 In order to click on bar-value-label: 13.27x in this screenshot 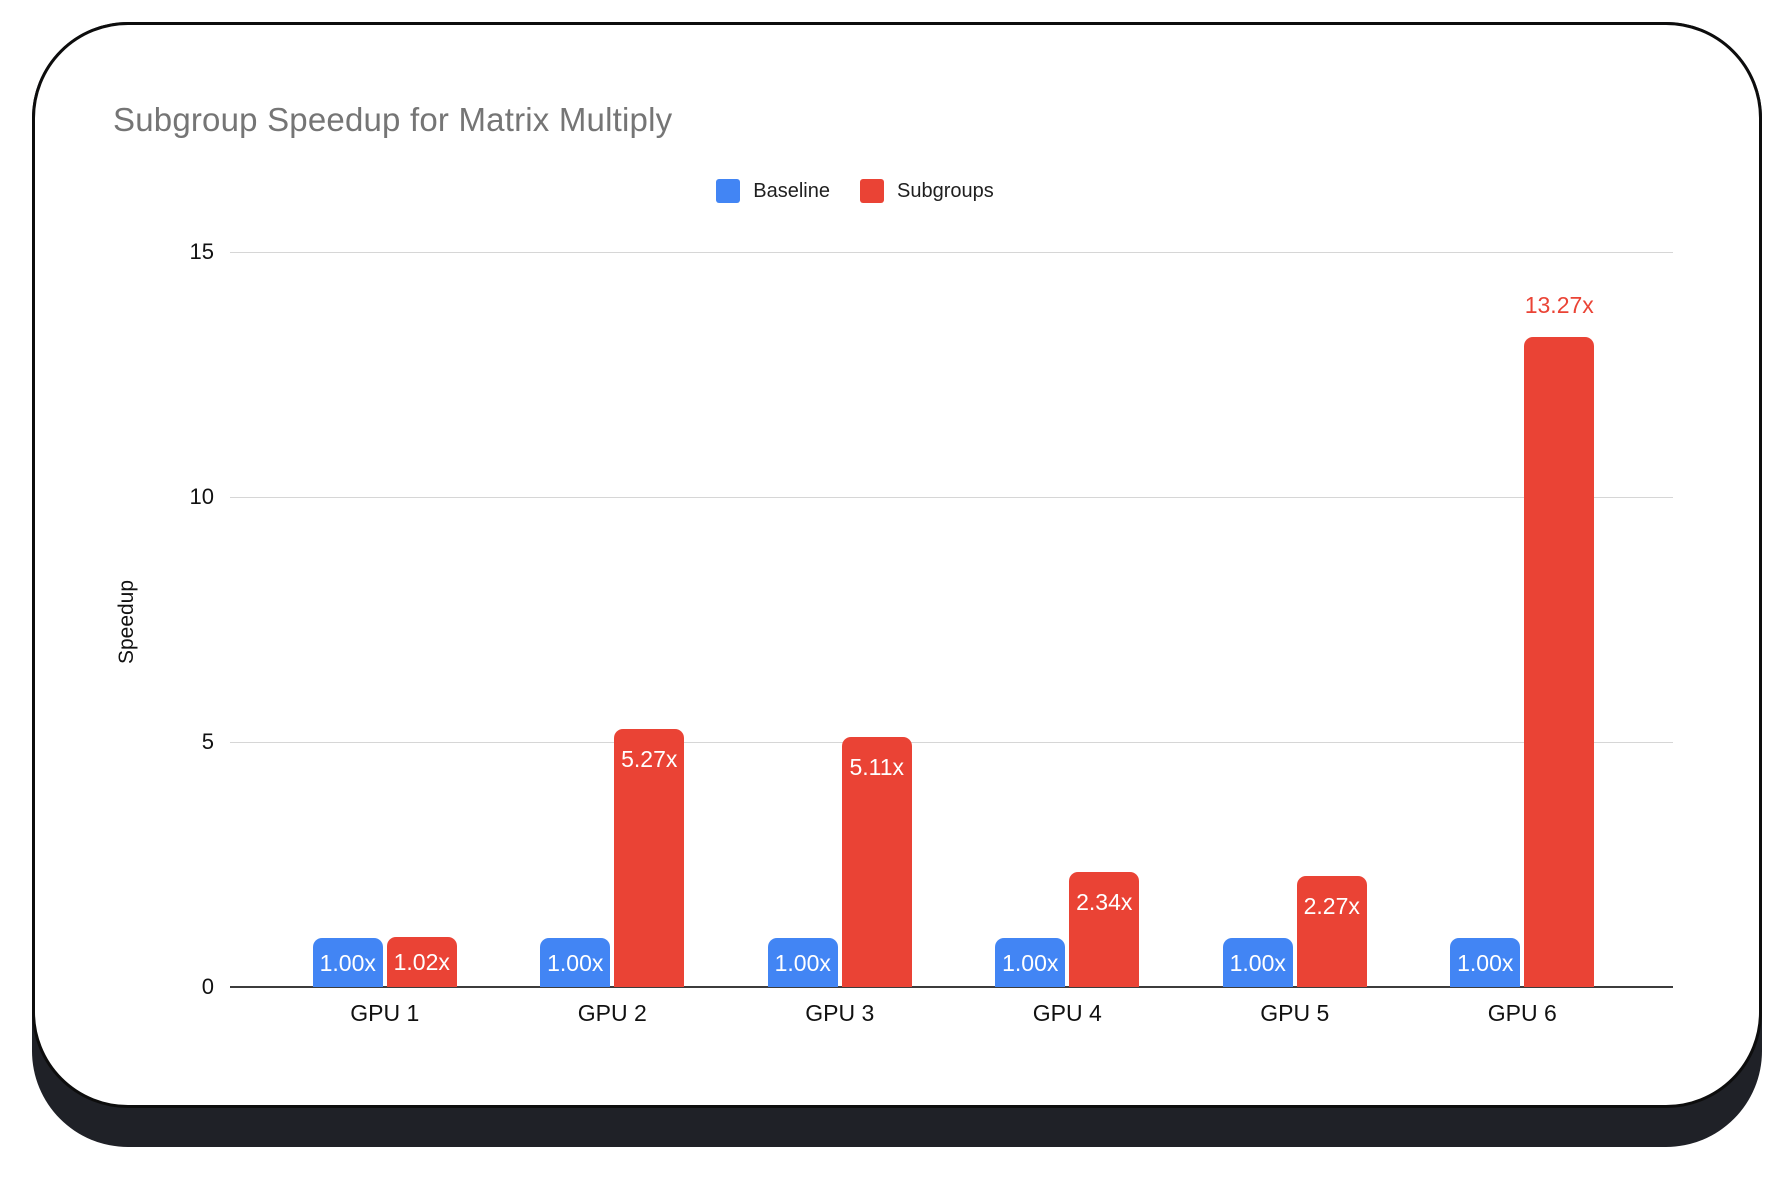, I will do `click(1559, 305)`.